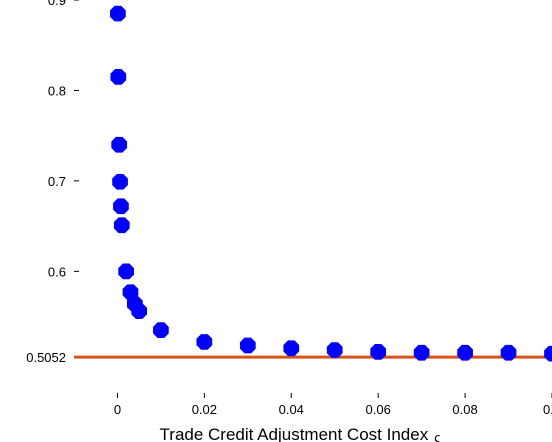 The width and height of the screenshot is (552, 442). What do you see at coordinates (57, 4) in the screenshot?
I see `y-tick-label: 0.9` at bounding box center [57, 4].